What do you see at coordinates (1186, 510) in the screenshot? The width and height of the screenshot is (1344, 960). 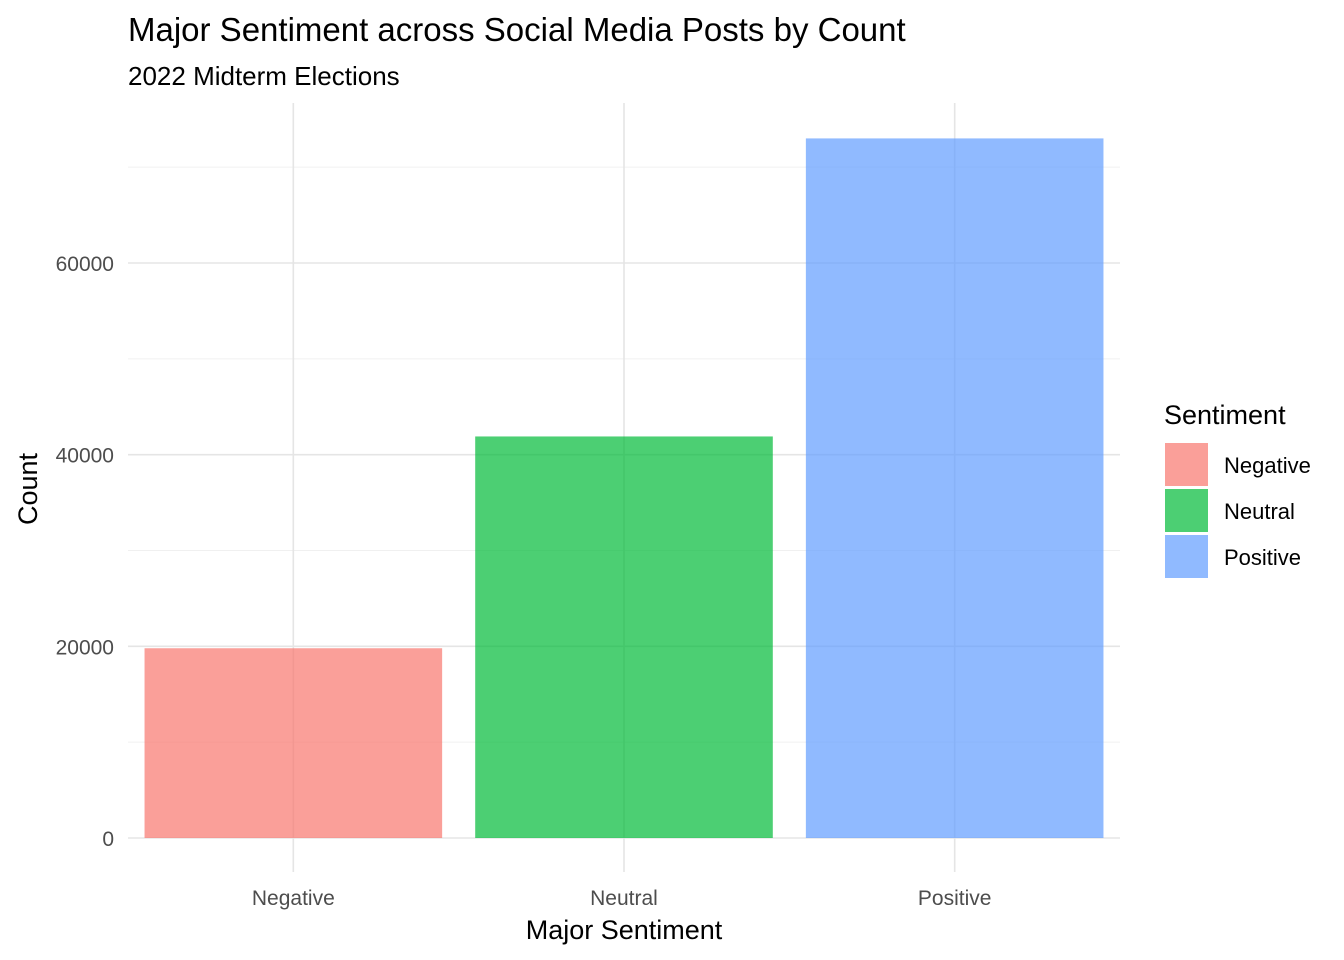 I see `legend-swatch-neutral` at bounding box center [1186, 510].